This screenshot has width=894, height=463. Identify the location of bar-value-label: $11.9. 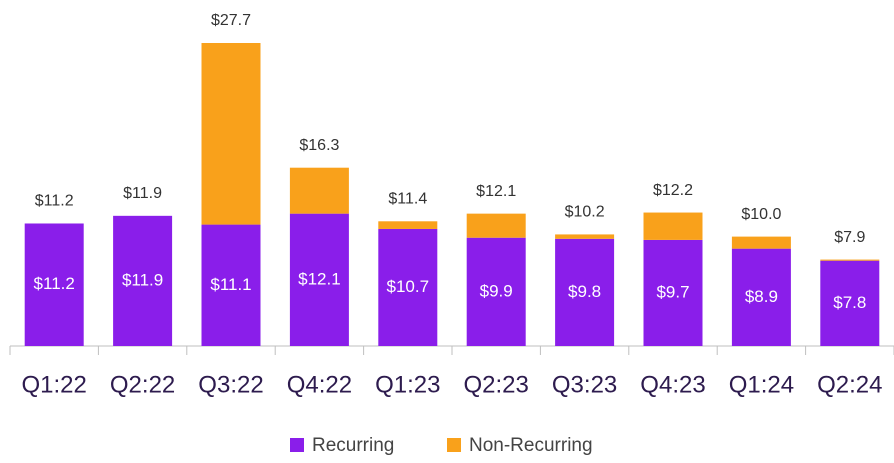
(142, 279).